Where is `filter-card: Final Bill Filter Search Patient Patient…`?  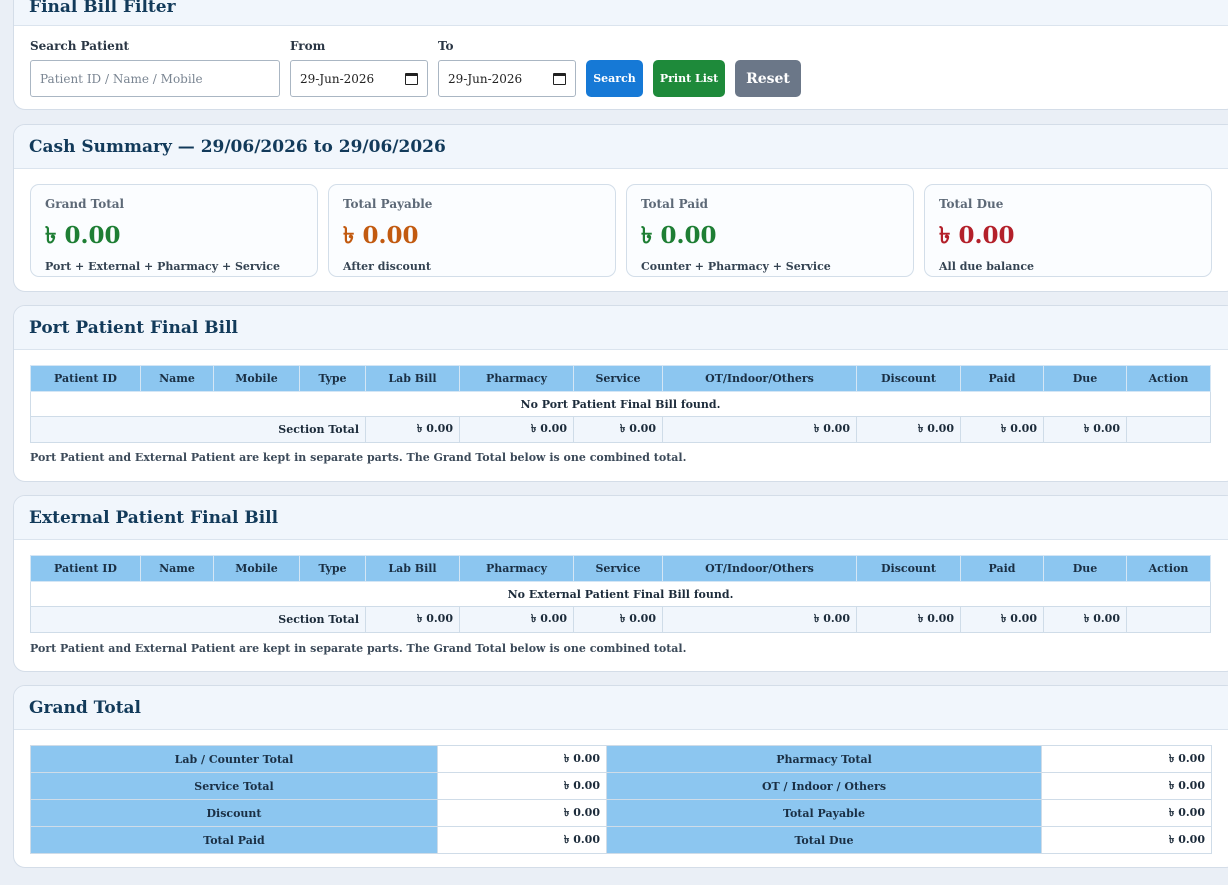
filter-card: Final Bill Filter Search Patient Patient… is located at coordinates (620, 55).